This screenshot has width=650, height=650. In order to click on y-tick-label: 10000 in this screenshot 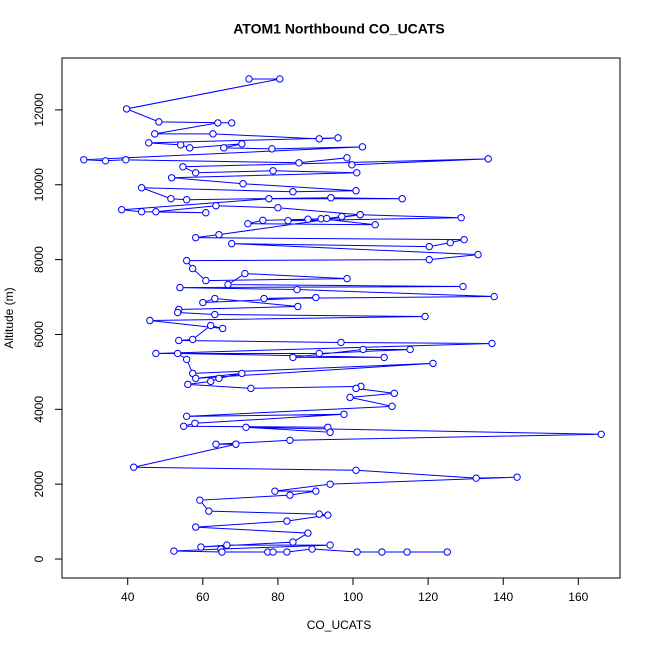, I will do `click(39, 185)`.